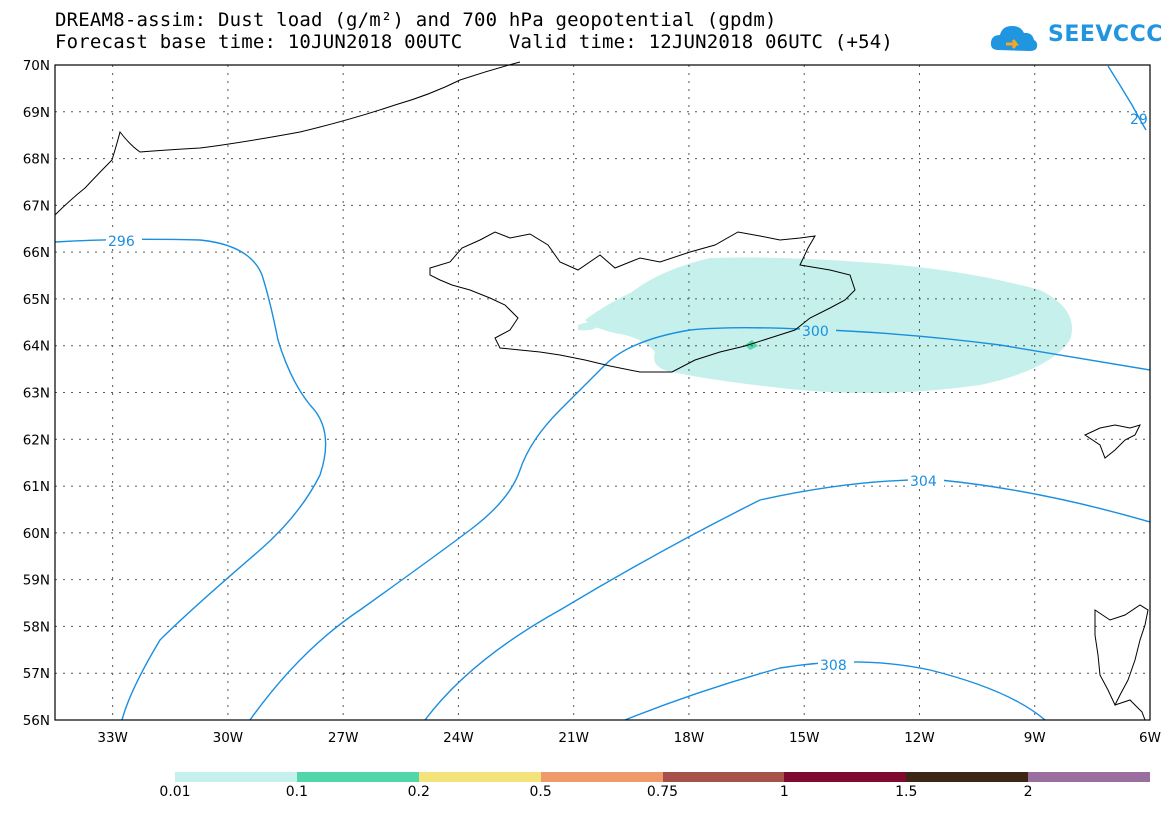 The width and height of the screenshot is (1175, 815). Describe the element at coordinates (804, 738) in the screenshot. I see `lon-label: 15W` at that location.